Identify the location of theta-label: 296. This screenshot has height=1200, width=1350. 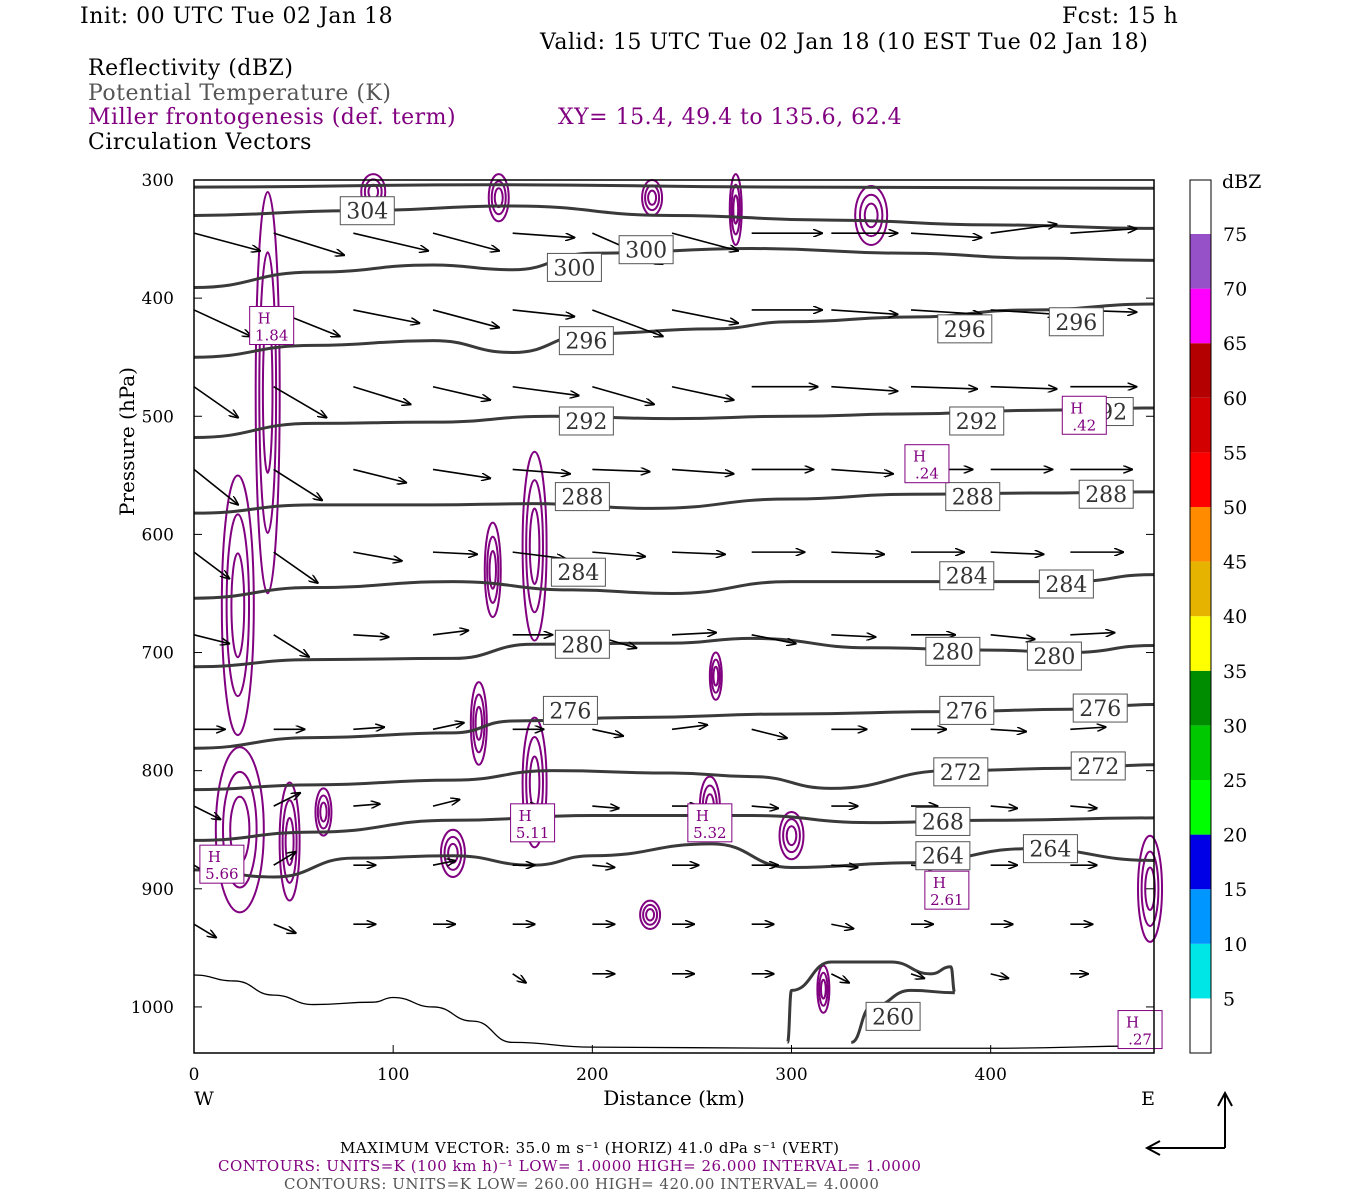
(1076, 323).